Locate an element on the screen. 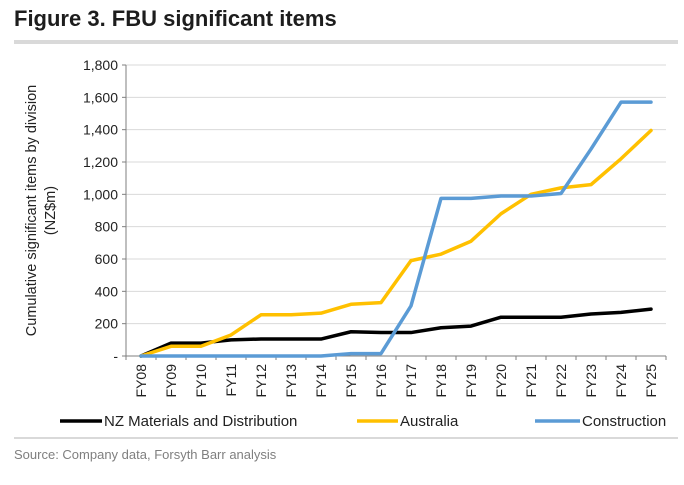 The image size is (684, 485). y-tick-label: 200 is located at coordinates (107, 324).